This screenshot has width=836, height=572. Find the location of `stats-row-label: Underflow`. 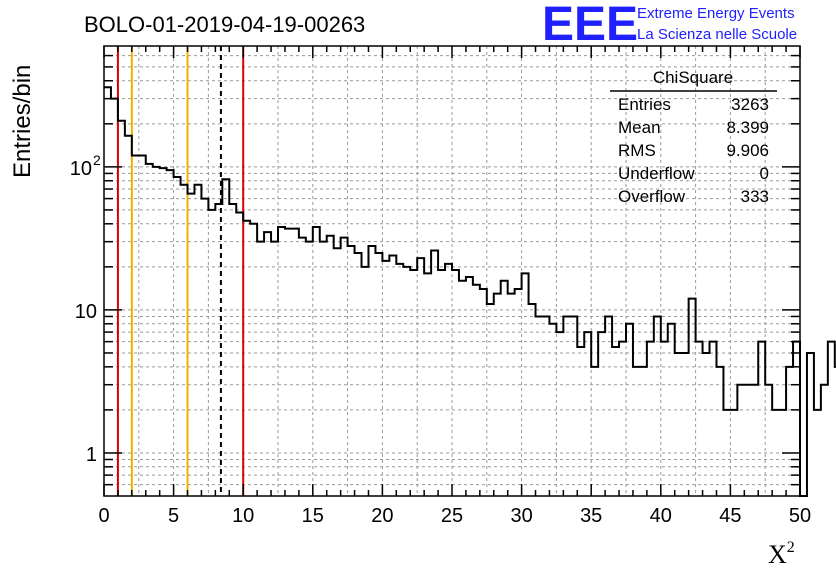

stats-row-label: Underflow is located at coordinates (656, 173).